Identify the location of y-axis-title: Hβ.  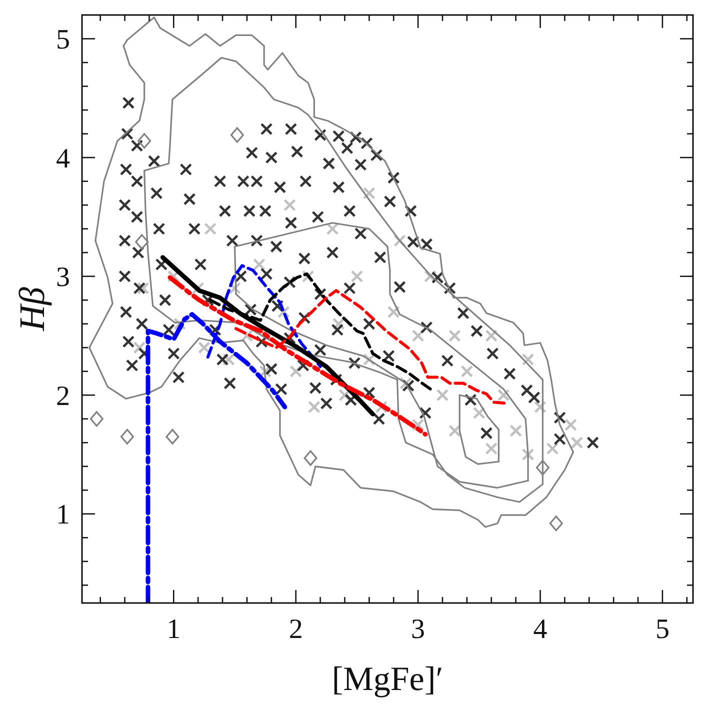
(32, 309).